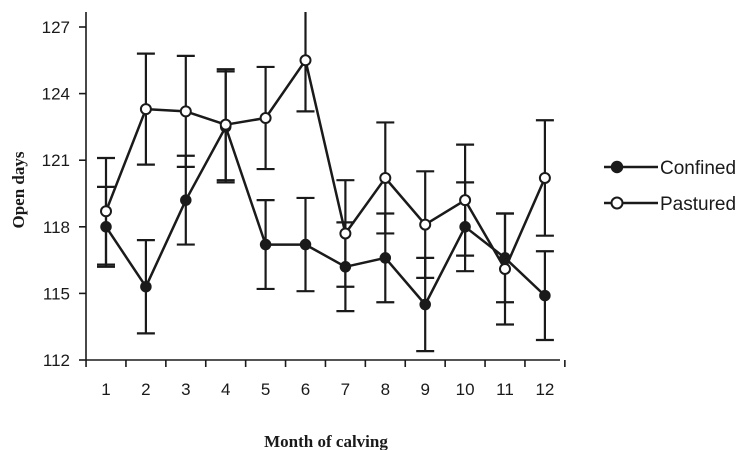 The image size is (754, 450). What do you see at coordinates (56, 360) in the screenshot?
I see `y-tick-label: 112` at bounding box center [56, 360].